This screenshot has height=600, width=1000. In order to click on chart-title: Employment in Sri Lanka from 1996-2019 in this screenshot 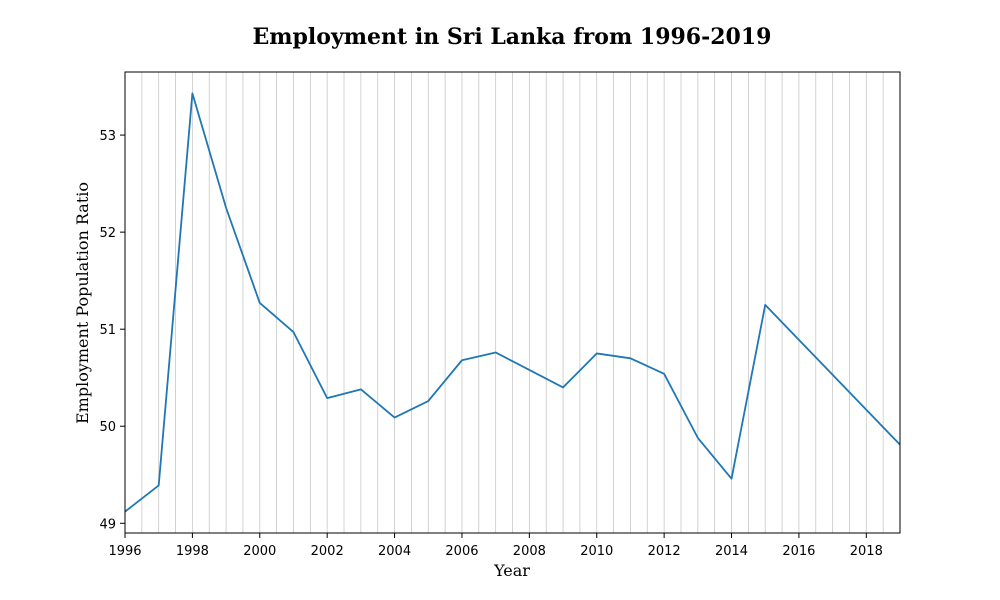, I will do `click(512, 37)`.